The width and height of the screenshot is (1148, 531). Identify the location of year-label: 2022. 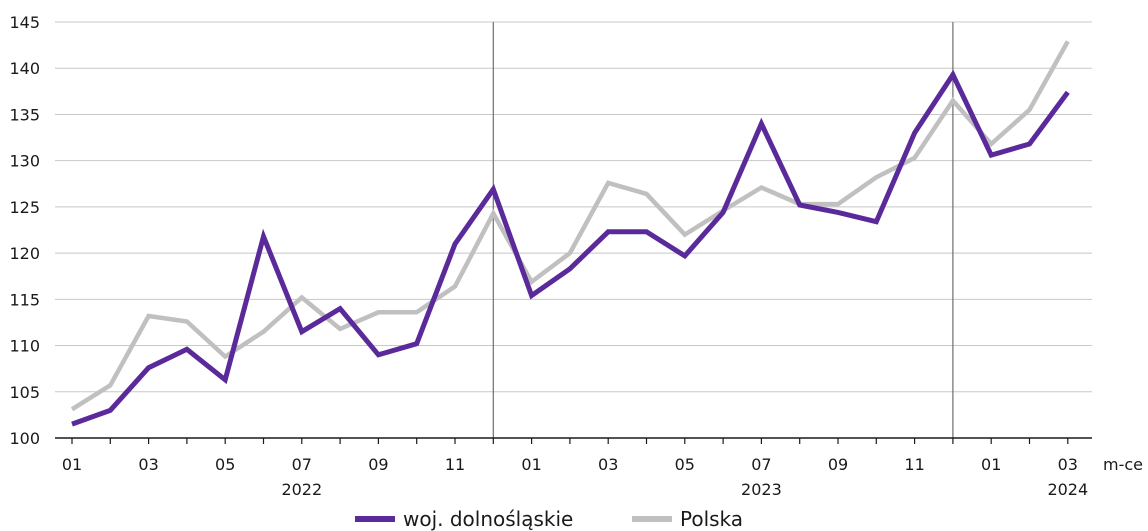
(301, 489).